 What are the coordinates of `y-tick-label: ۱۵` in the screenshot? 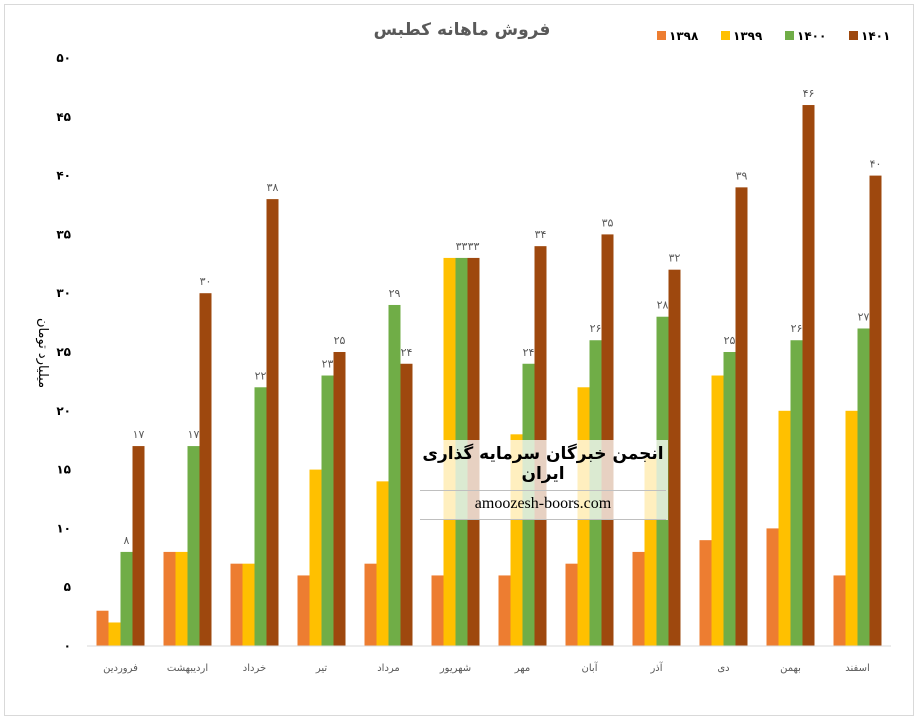 It's located at (63, 470).